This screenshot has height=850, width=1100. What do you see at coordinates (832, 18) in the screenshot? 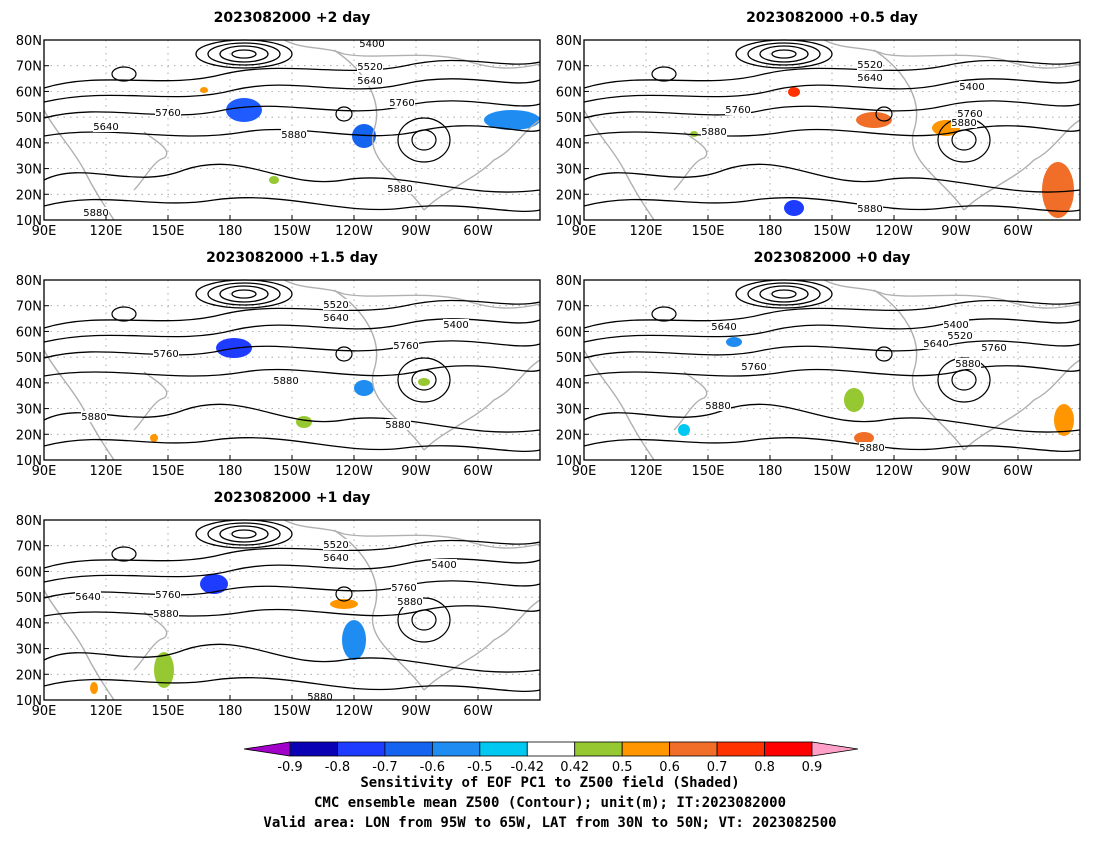
I see `panel-title: 2023082000 +0.5 day` at bounding box center [832, 18].